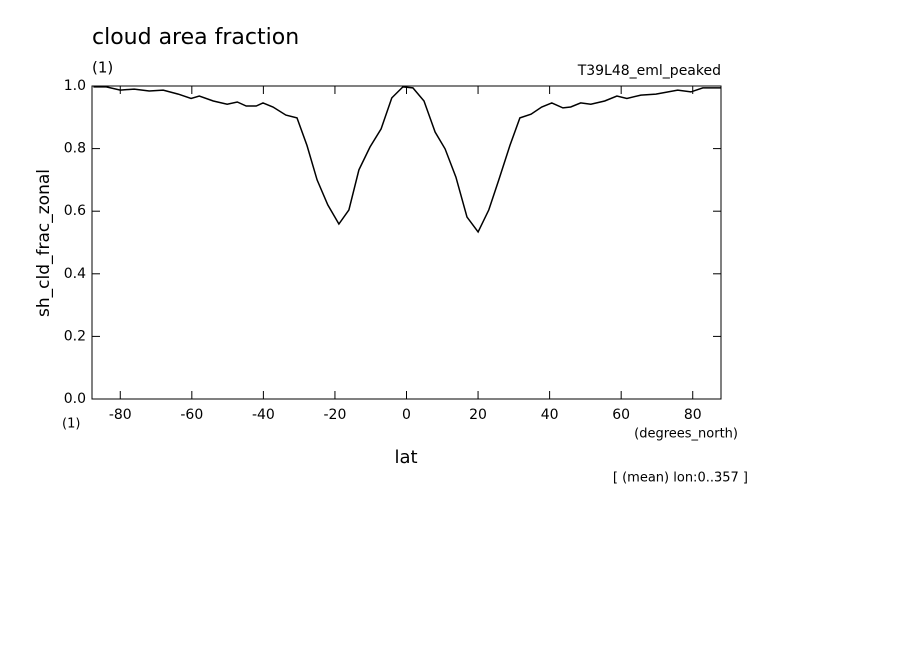 This screenshot has width=904, height=654. Describe the element at coordinates (191, 415) in the screenshot. I see `x-tick-label: -60` at that location.